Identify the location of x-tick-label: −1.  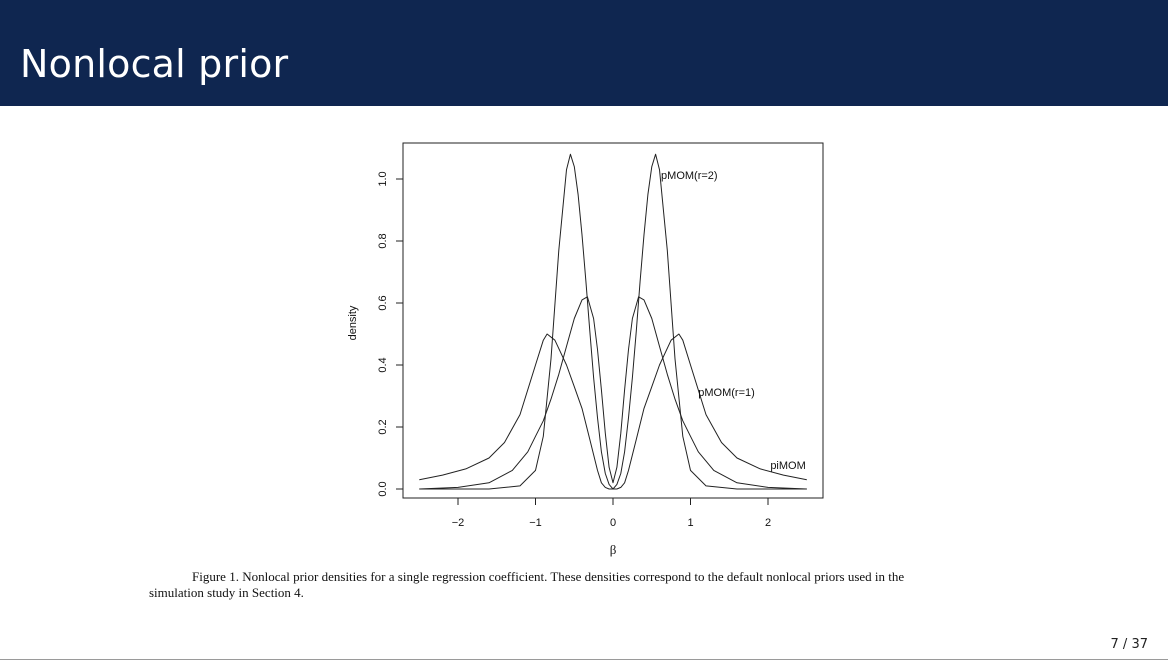
(535, 523).